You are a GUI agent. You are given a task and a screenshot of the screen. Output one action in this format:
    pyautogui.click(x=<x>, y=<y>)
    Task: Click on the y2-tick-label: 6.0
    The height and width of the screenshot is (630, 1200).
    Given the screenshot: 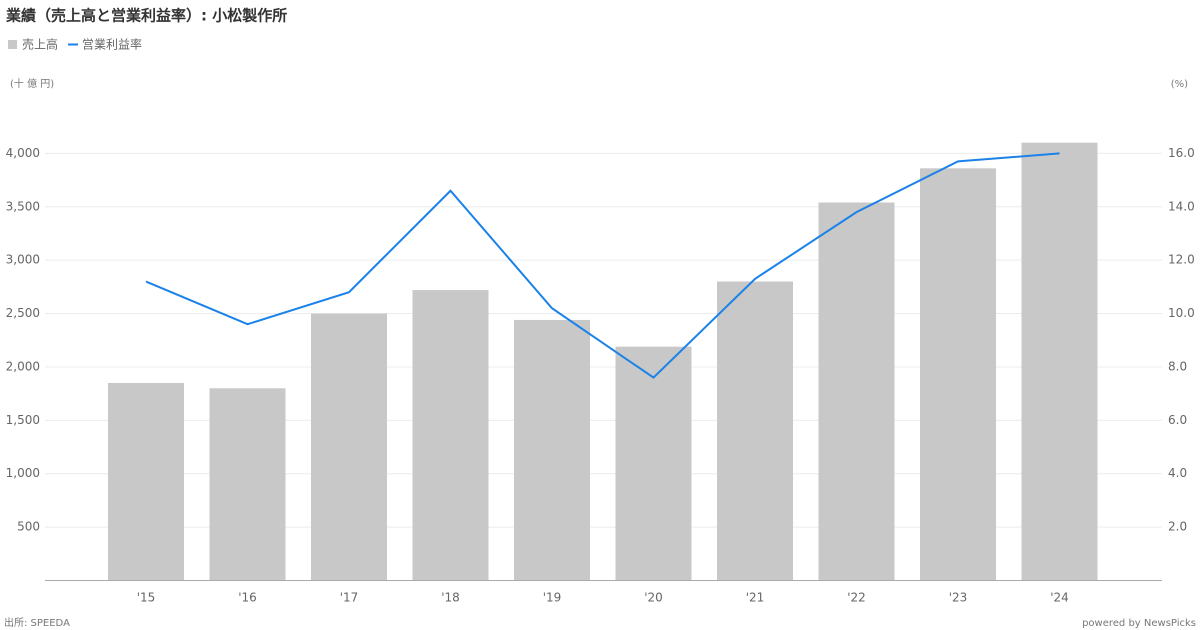 What is the action you would take?
    pyautogui.click(x=1177, y=420)
    